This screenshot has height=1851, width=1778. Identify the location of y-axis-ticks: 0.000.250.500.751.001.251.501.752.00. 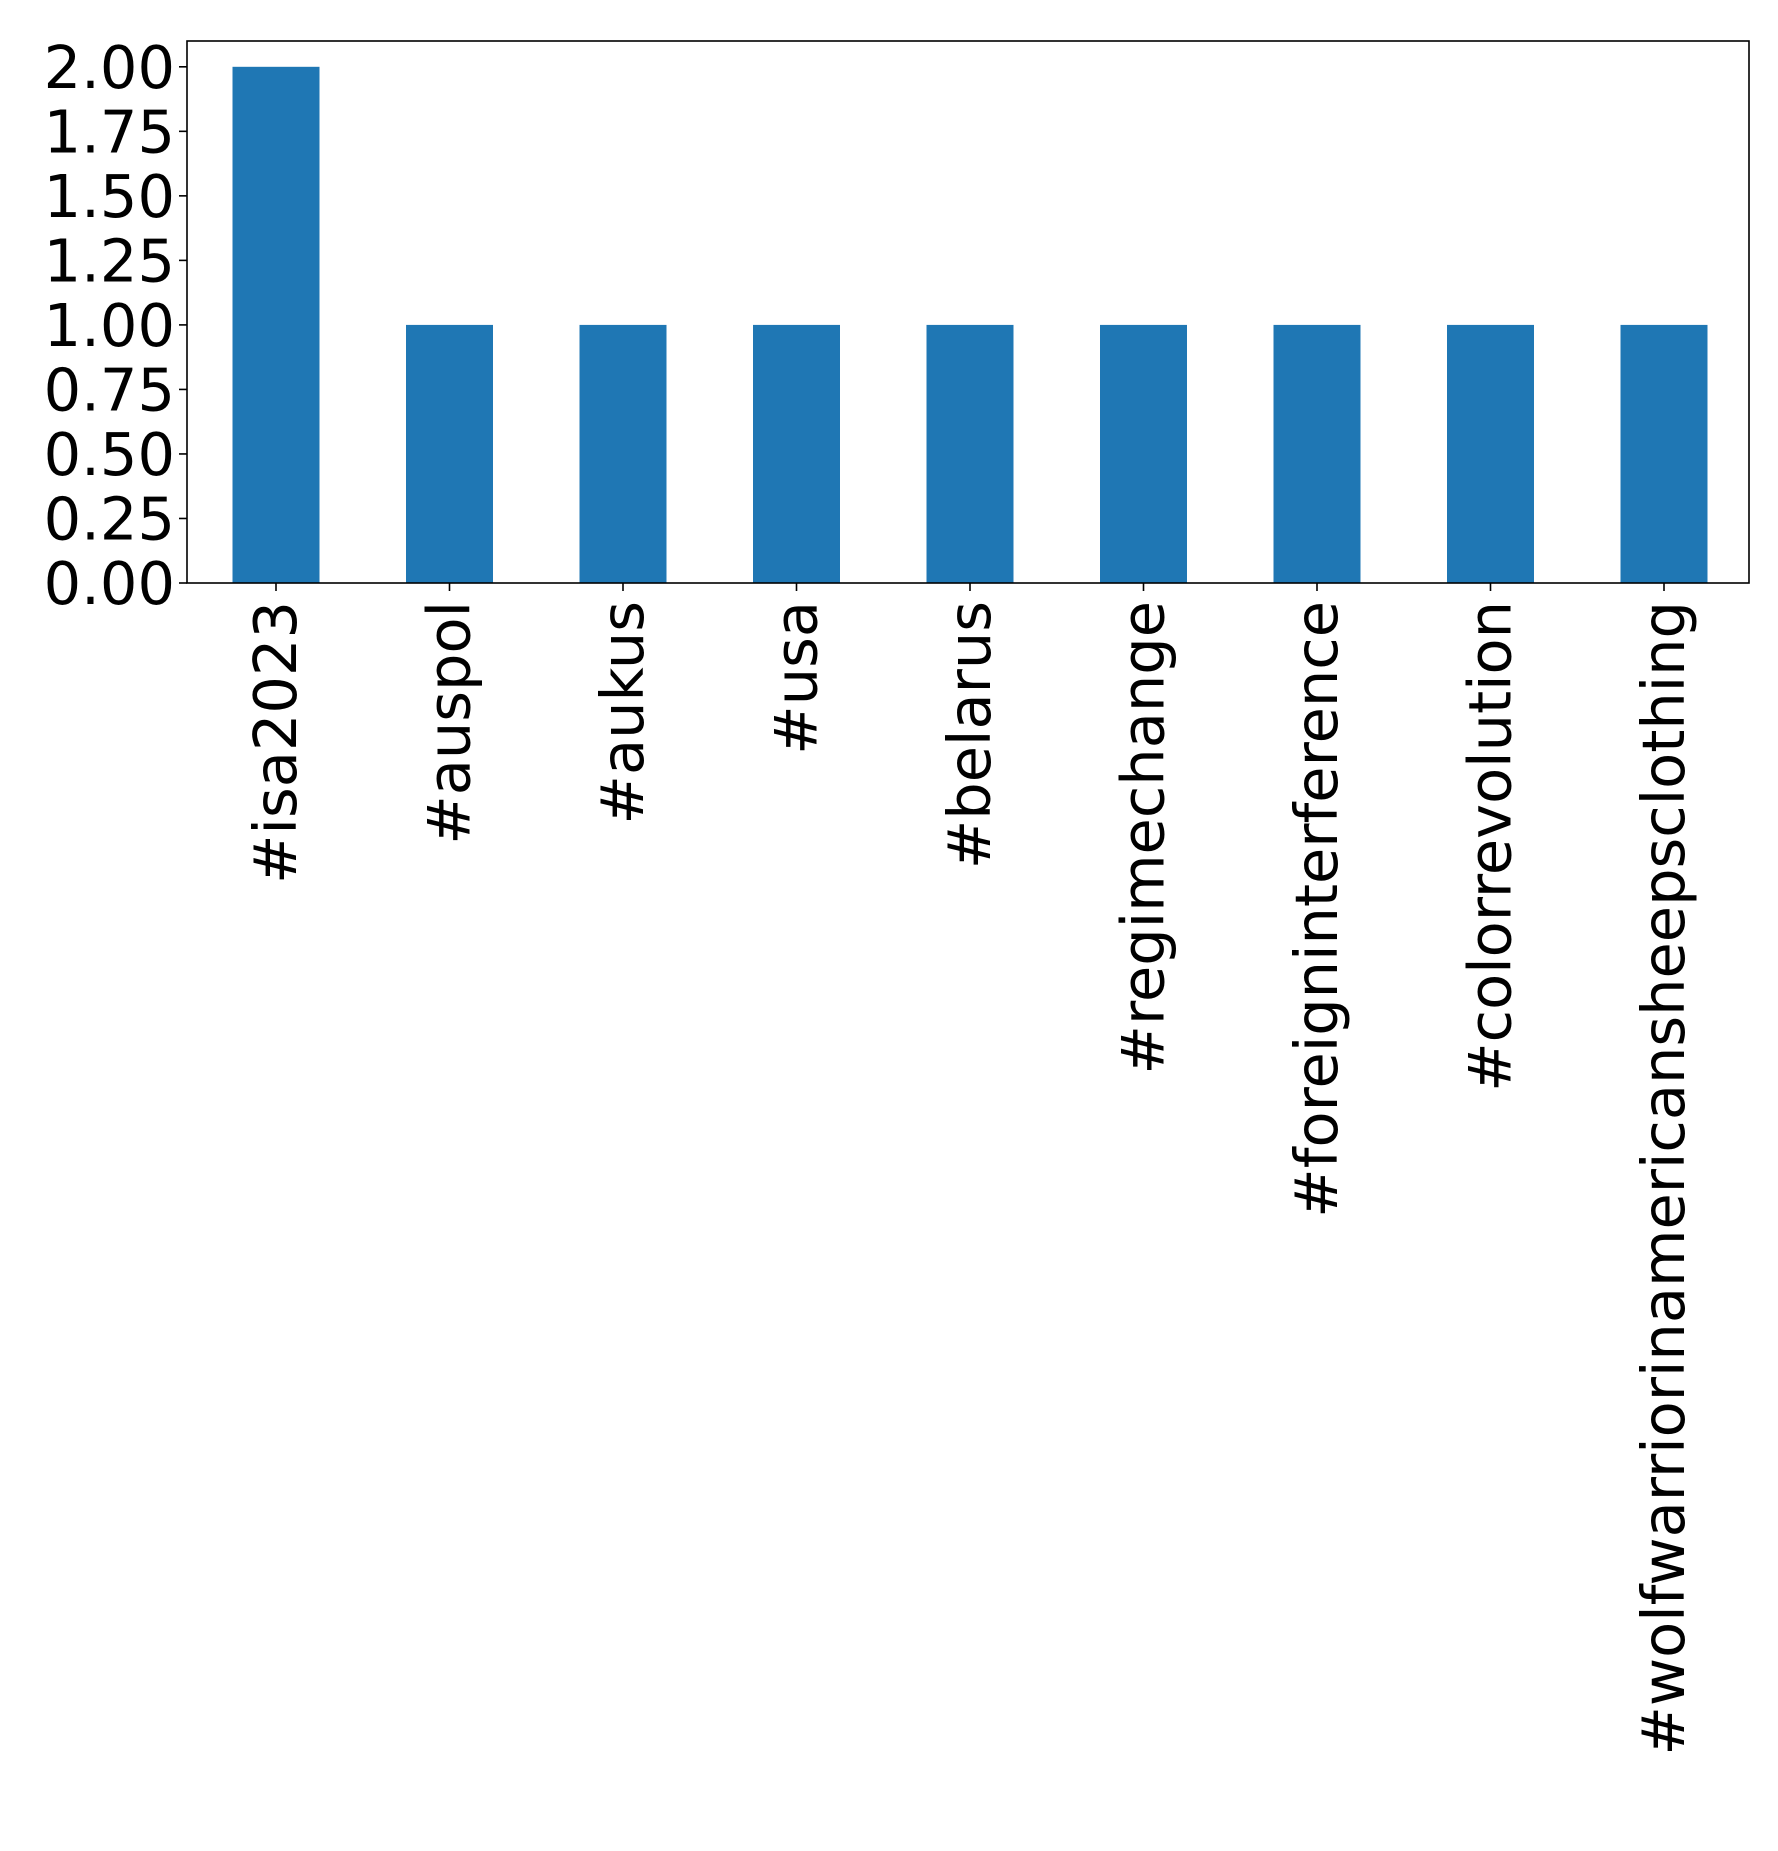
(115, 325).